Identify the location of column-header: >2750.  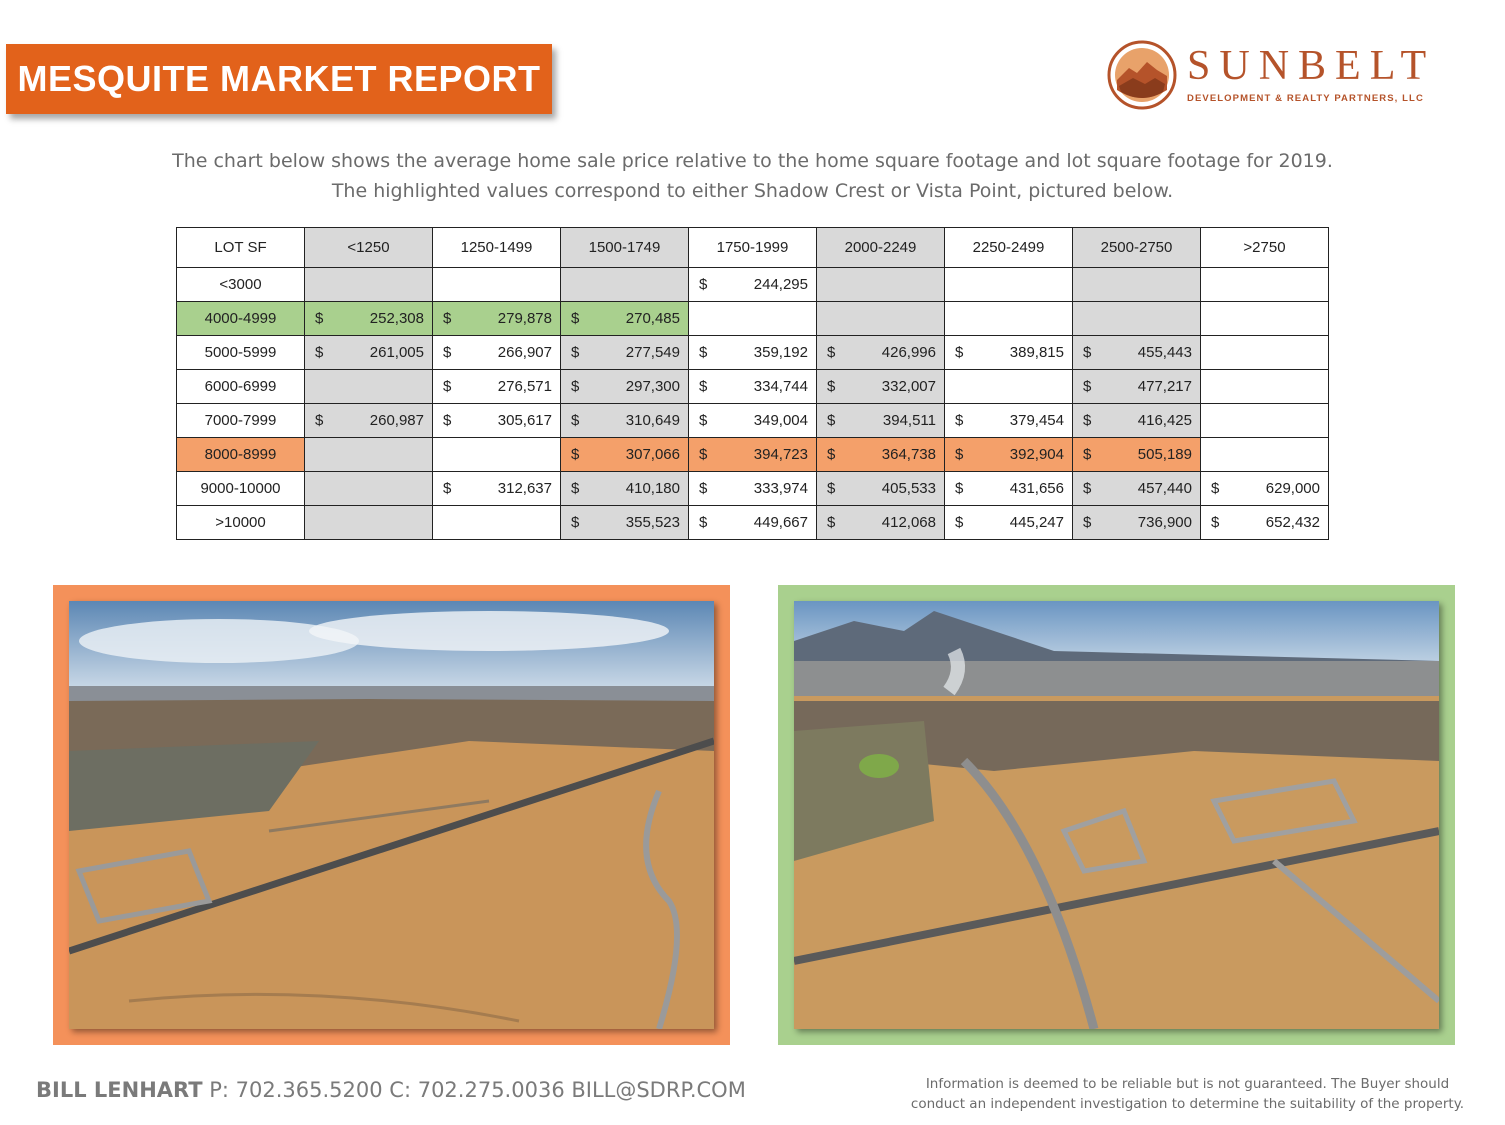
(1264, 247).